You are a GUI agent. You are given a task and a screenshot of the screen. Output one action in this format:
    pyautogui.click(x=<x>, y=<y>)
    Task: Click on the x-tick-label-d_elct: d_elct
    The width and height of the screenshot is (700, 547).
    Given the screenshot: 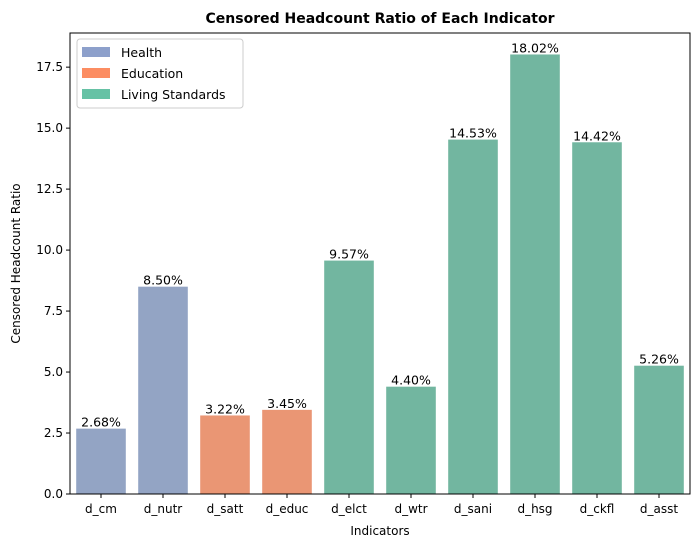 What is the action you would take?
    pyautogui.click(x=349, y=509)
    